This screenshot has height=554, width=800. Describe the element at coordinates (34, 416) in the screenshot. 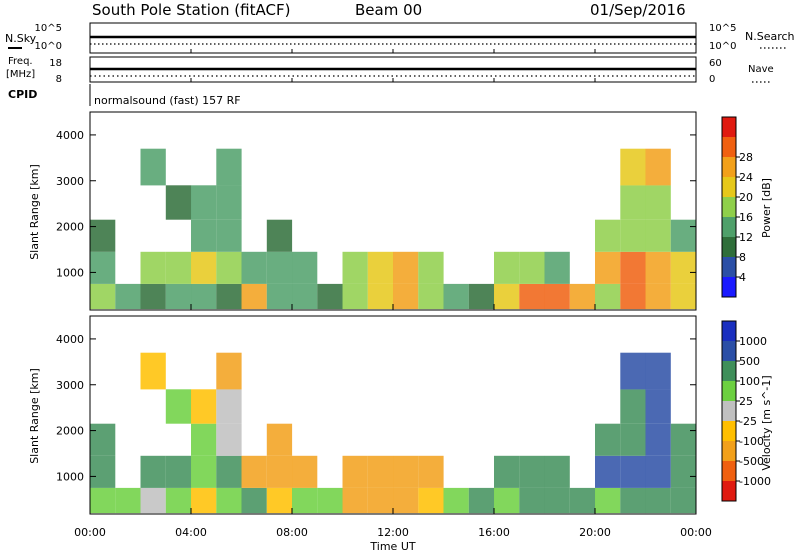

I see `velocity-y-axis-label: Slant Range [km]` at that location.